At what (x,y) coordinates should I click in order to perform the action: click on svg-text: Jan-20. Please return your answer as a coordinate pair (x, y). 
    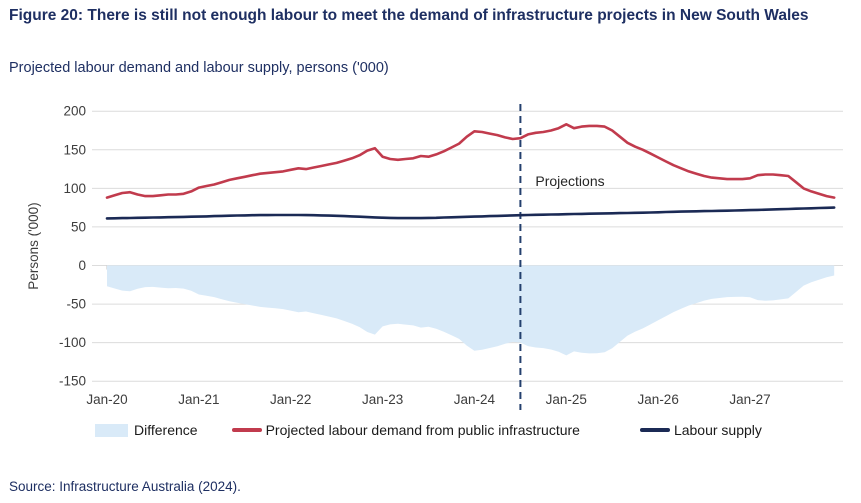
    Looking at the image, I should click on (106, 399).